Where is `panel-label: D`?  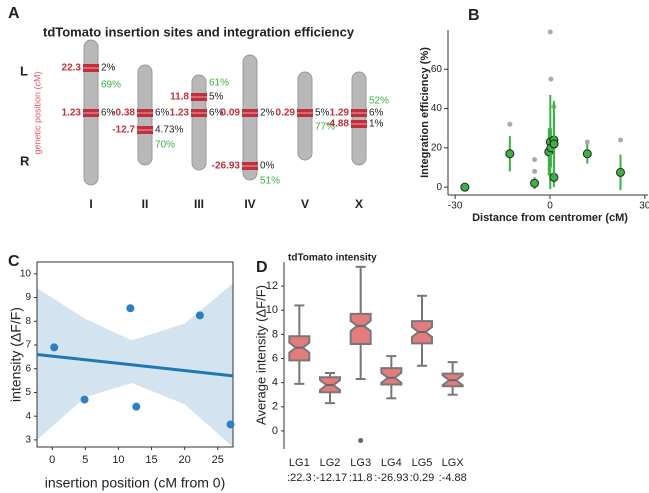 panel-label: D is located at coordinates (262, 267).